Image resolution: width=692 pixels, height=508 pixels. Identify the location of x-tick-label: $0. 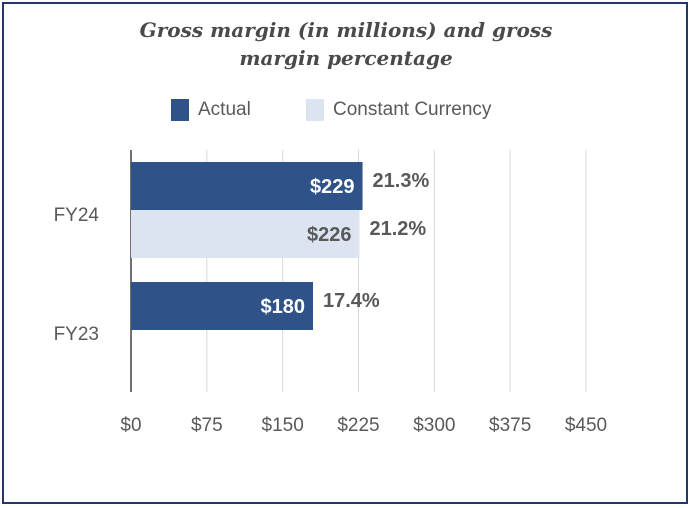
(130, 425).